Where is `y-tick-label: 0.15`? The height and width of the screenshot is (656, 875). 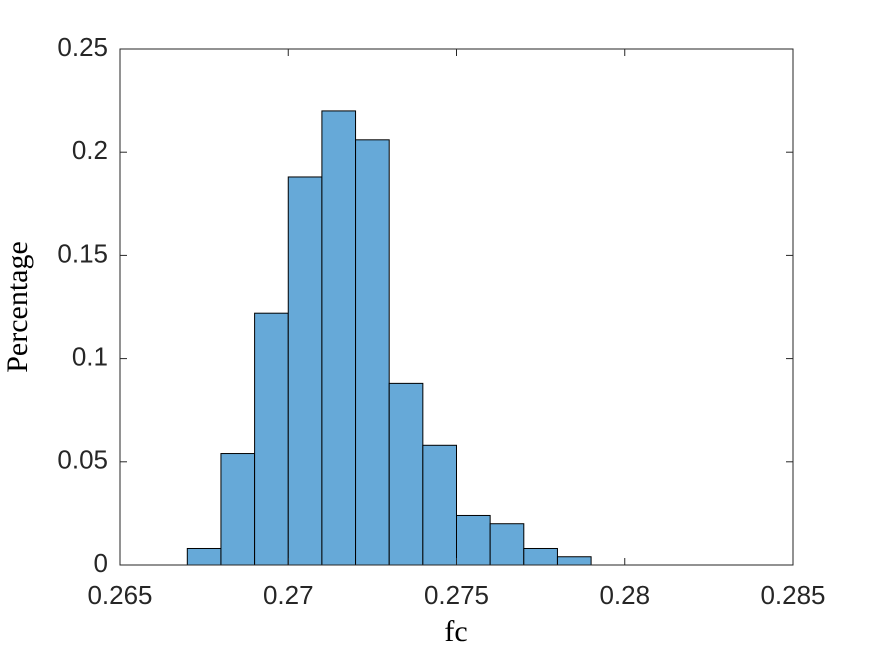 y-tick-label: 0.15 is located at coordinates (82, 253).